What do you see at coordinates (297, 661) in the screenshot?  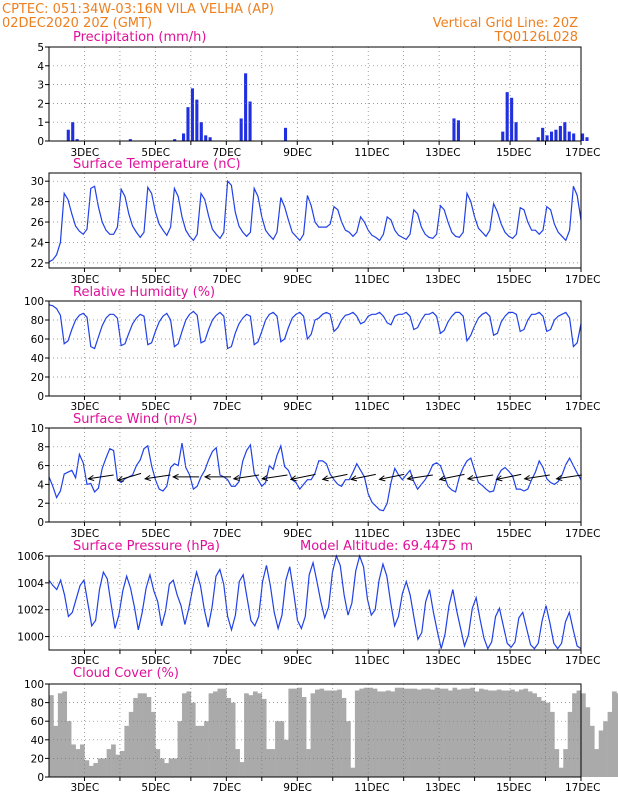 I see `pressure-xtick-label: 9DEC` at bounding box center [297, 661].